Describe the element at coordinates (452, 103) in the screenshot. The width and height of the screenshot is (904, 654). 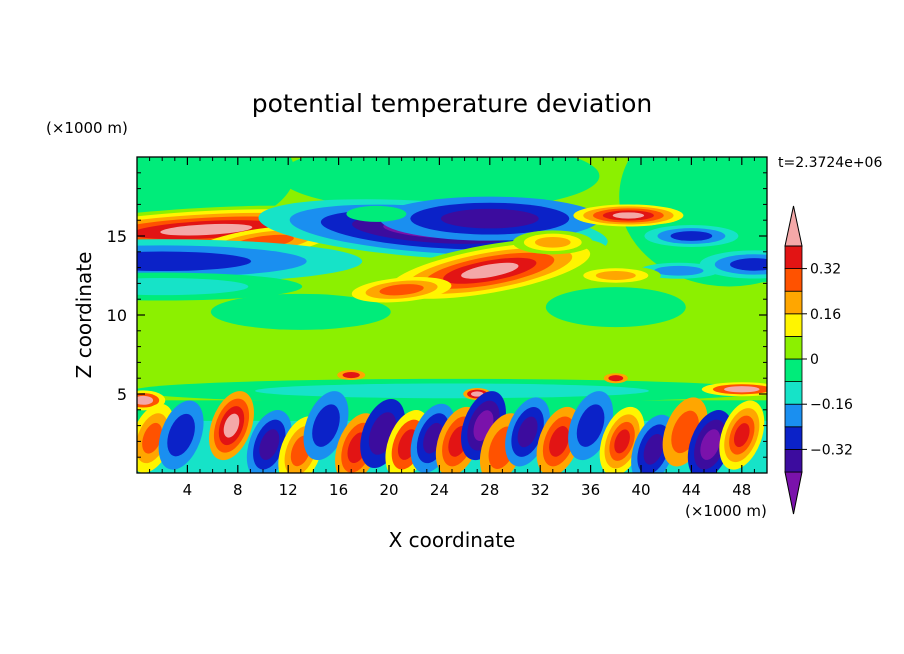
I see `chart-title: potential temperature deviation` at that location.